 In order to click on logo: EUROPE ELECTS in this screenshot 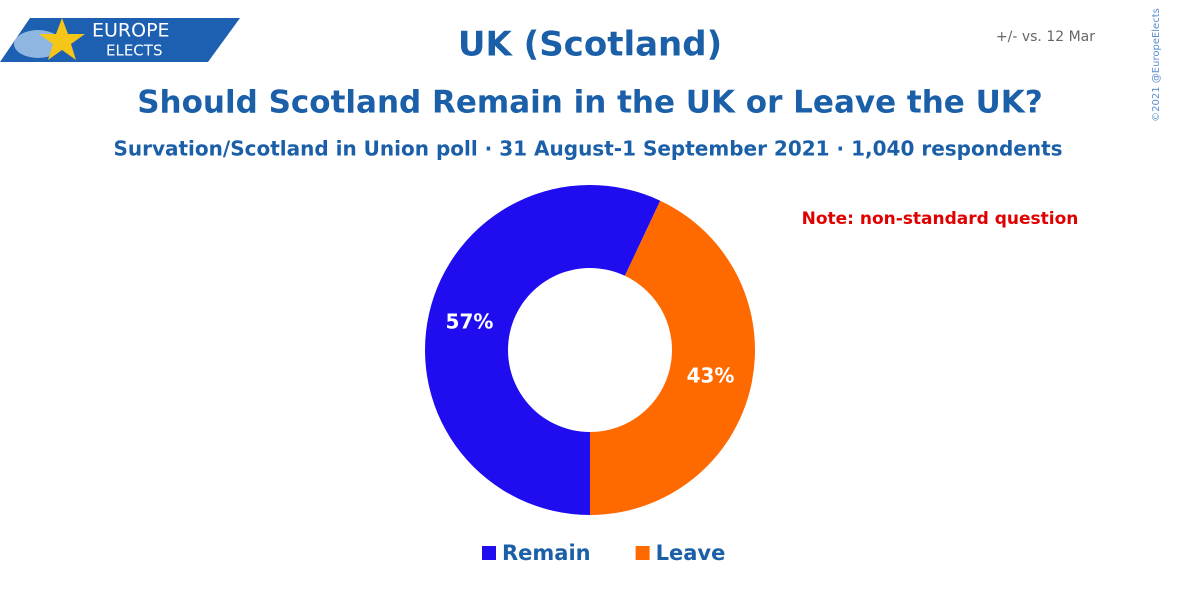, I will do `click(120, 40)`.